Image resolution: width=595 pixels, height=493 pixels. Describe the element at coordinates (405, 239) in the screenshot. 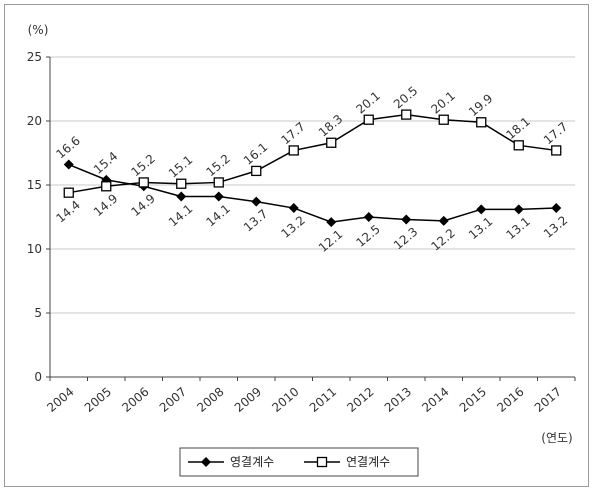

I see `data-label: 12.3` at that location.